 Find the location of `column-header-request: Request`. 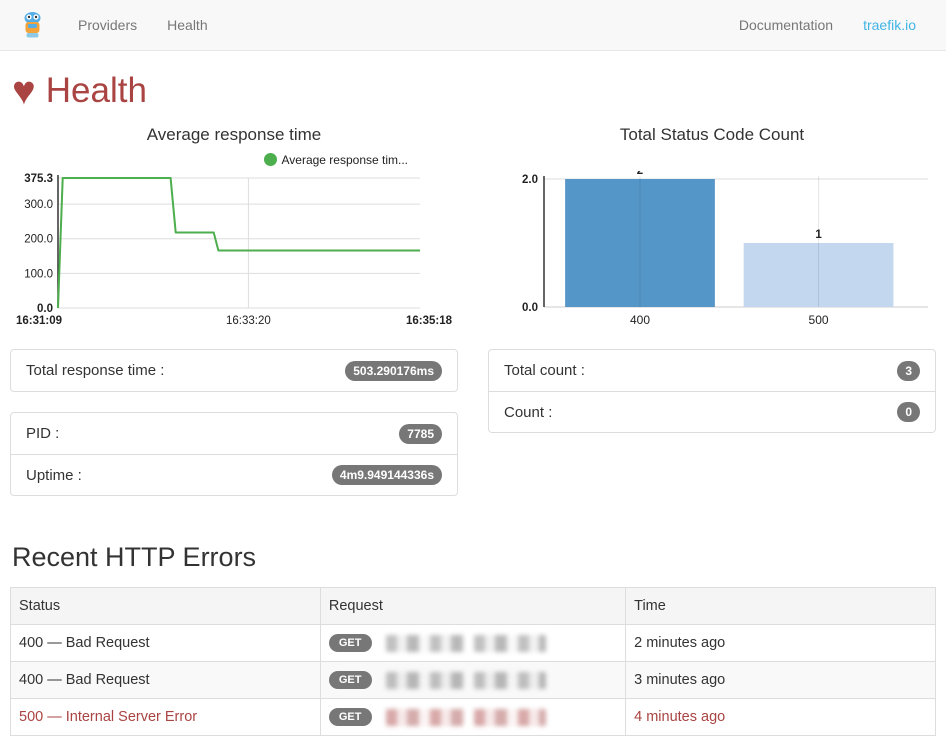

column-header-request: Request is located at coordinates (473, 606).